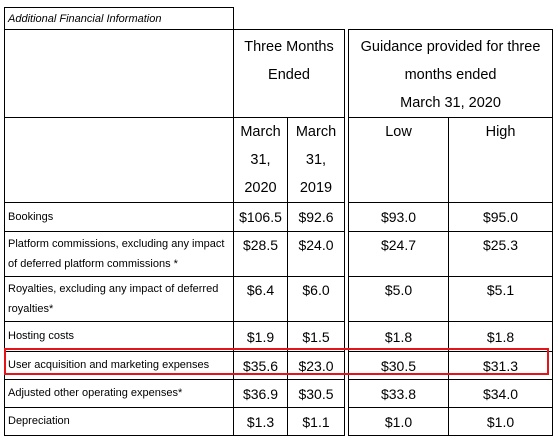  I want to click on header-blank, so click(119, 73).